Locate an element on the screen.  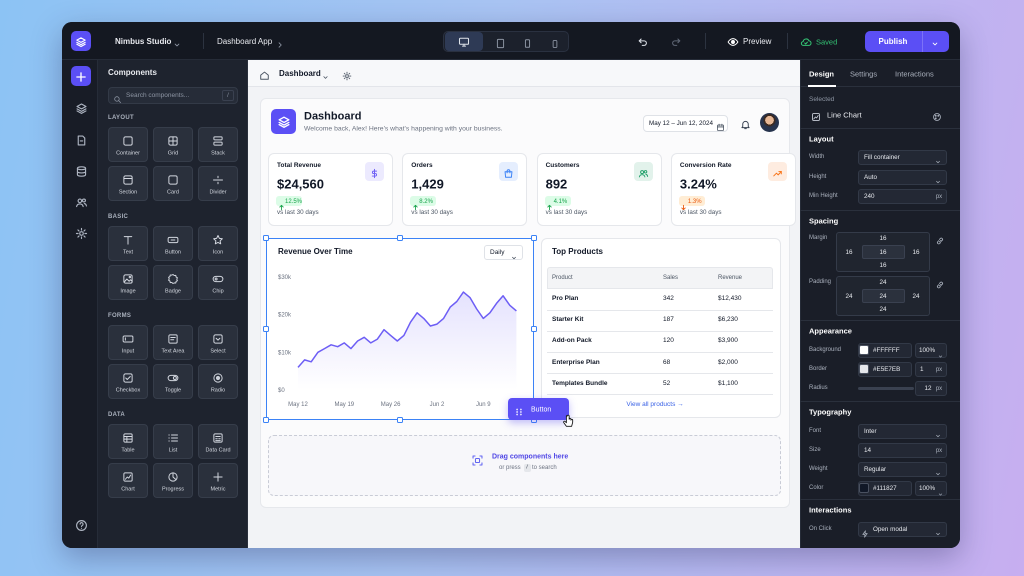
preview-button: Preview is located at coordinates (757, 41).